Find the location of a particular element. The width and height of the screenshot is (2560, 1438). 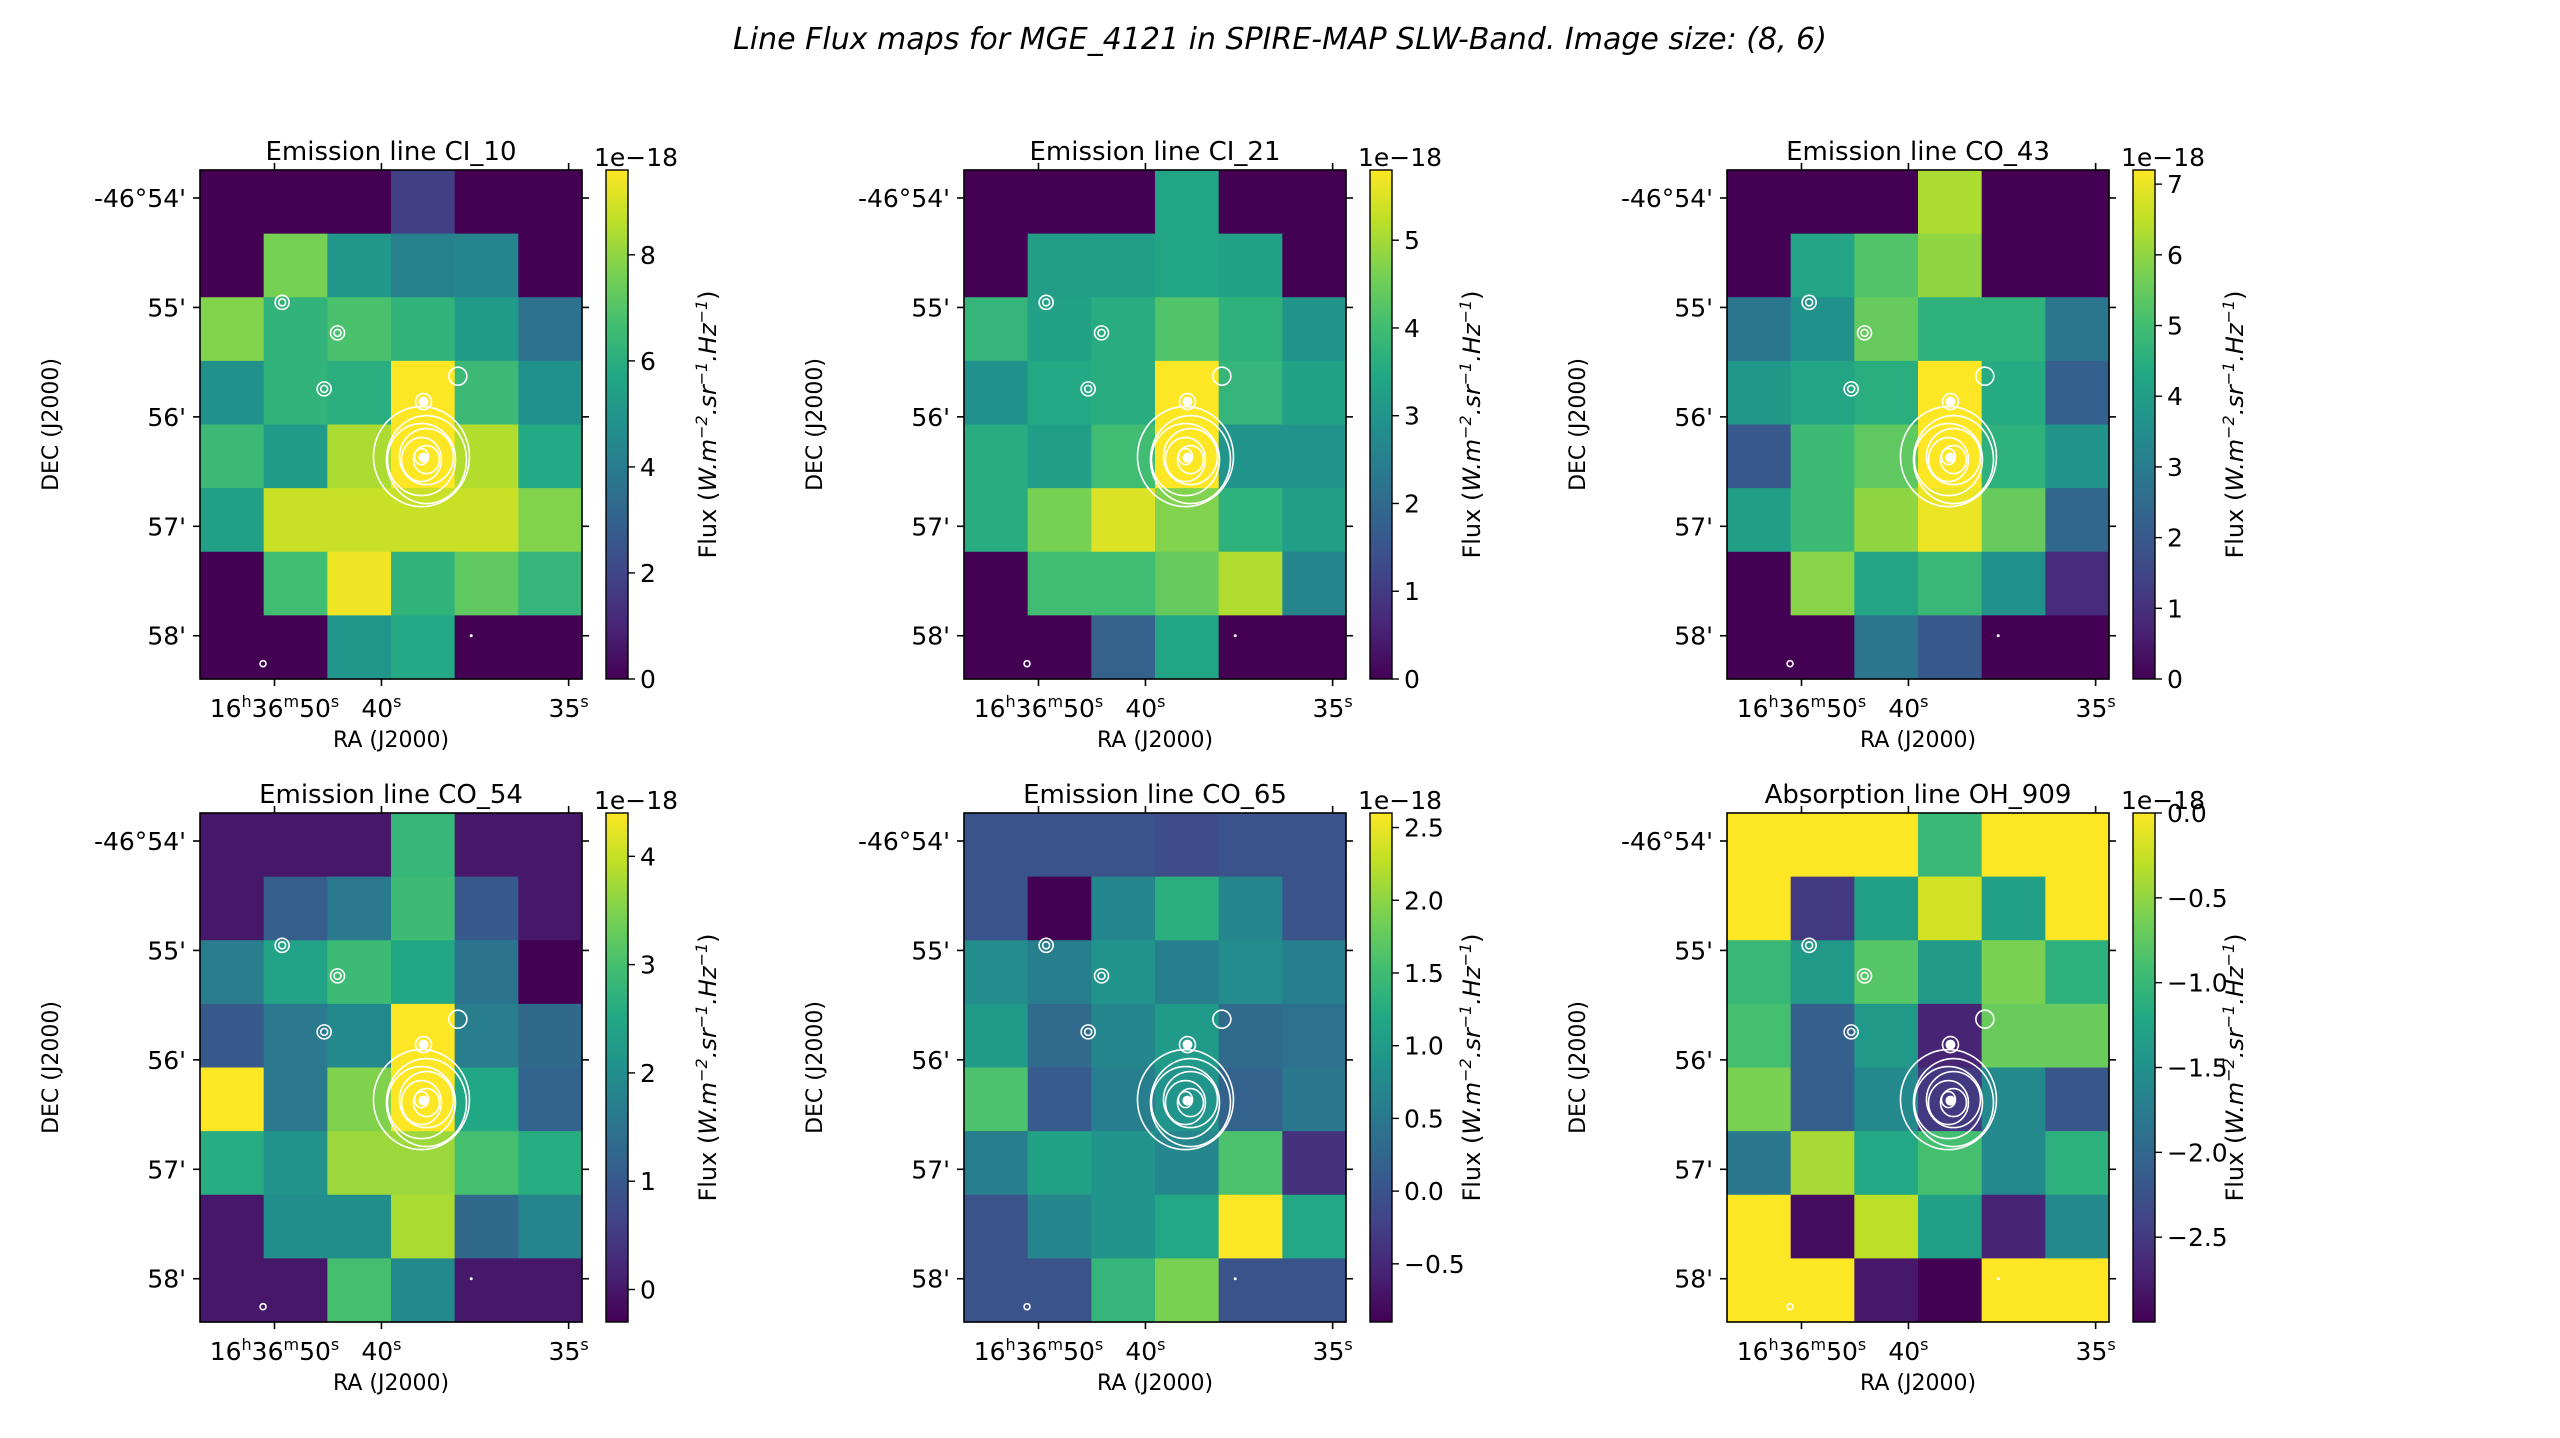

colorbar-tick-label: 2.0 is located at coordinates (1424, 900).